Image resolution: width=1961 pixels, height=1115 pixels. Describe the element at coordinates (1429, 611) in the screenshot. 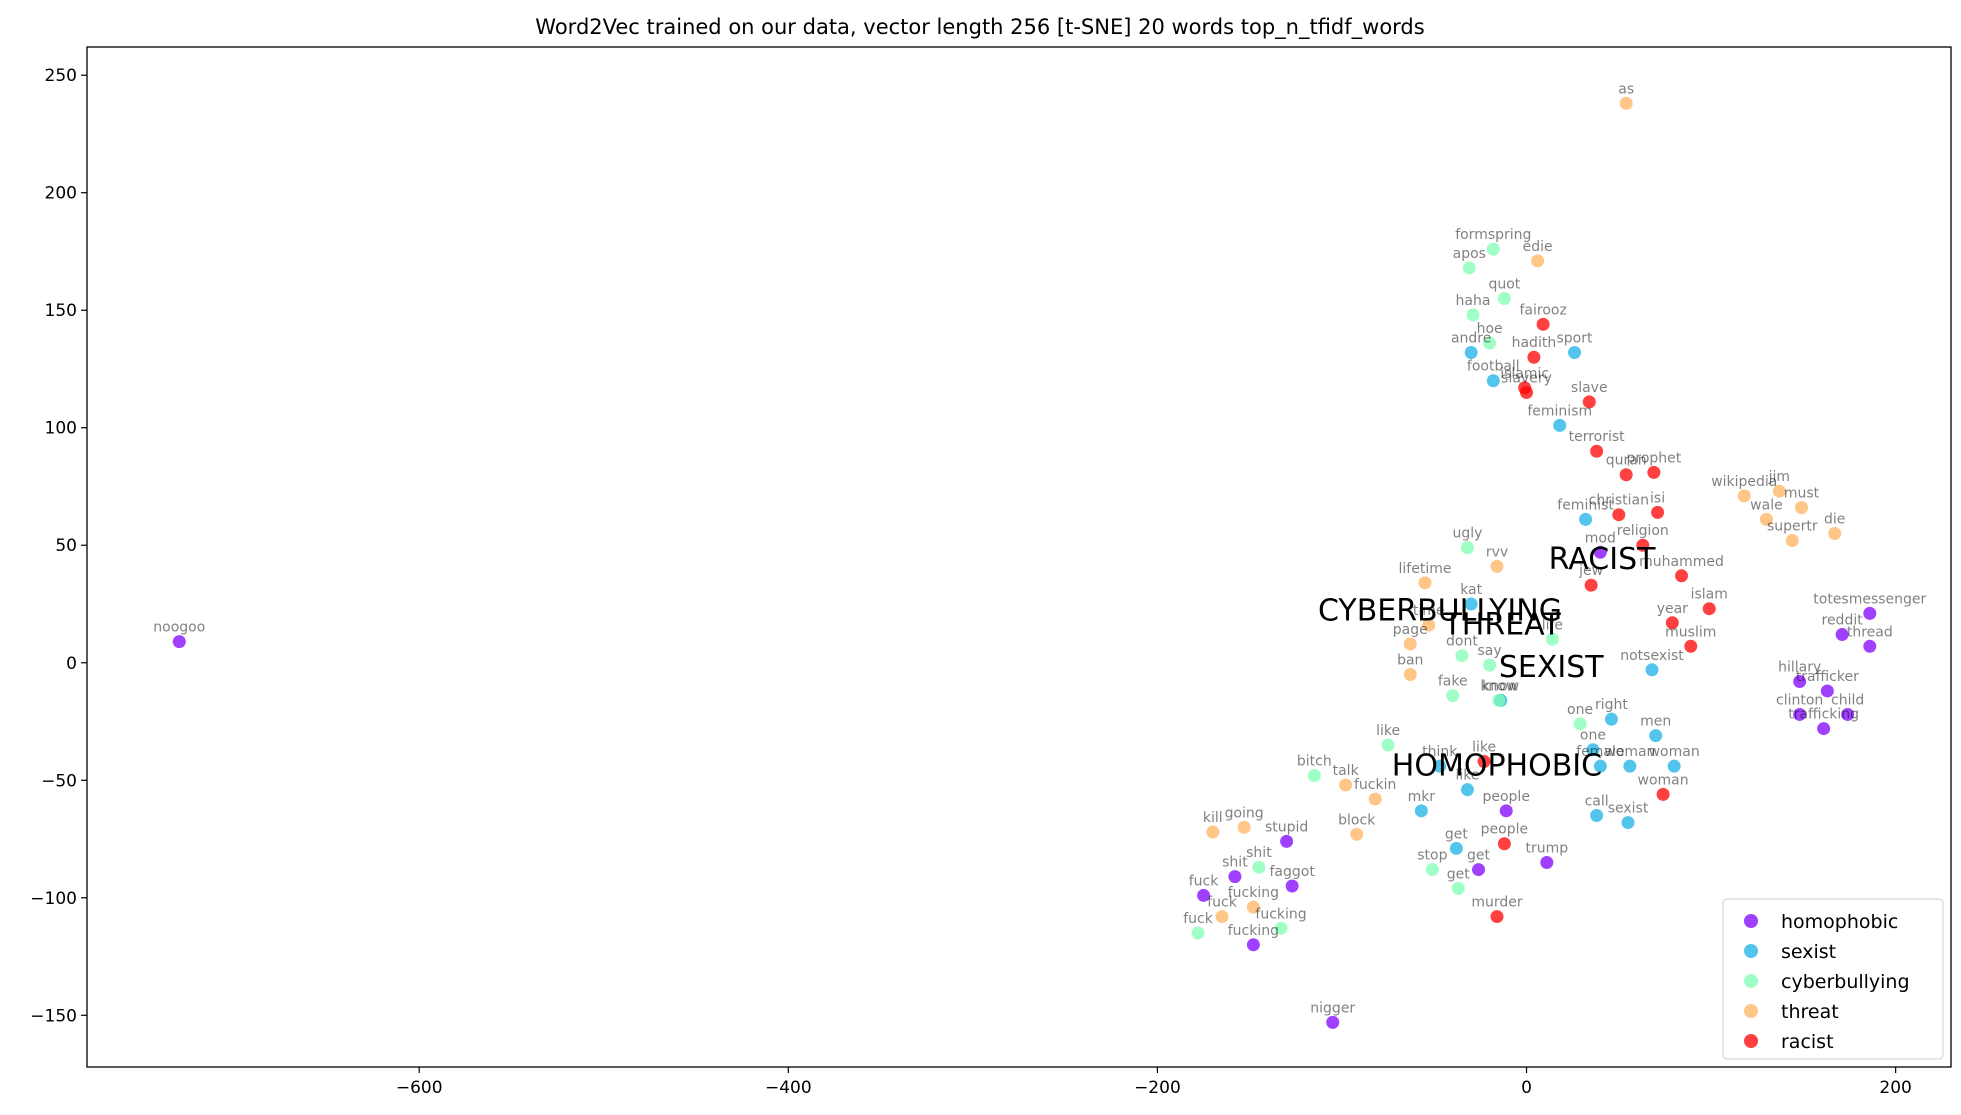

I see `point-label: time` at that location.